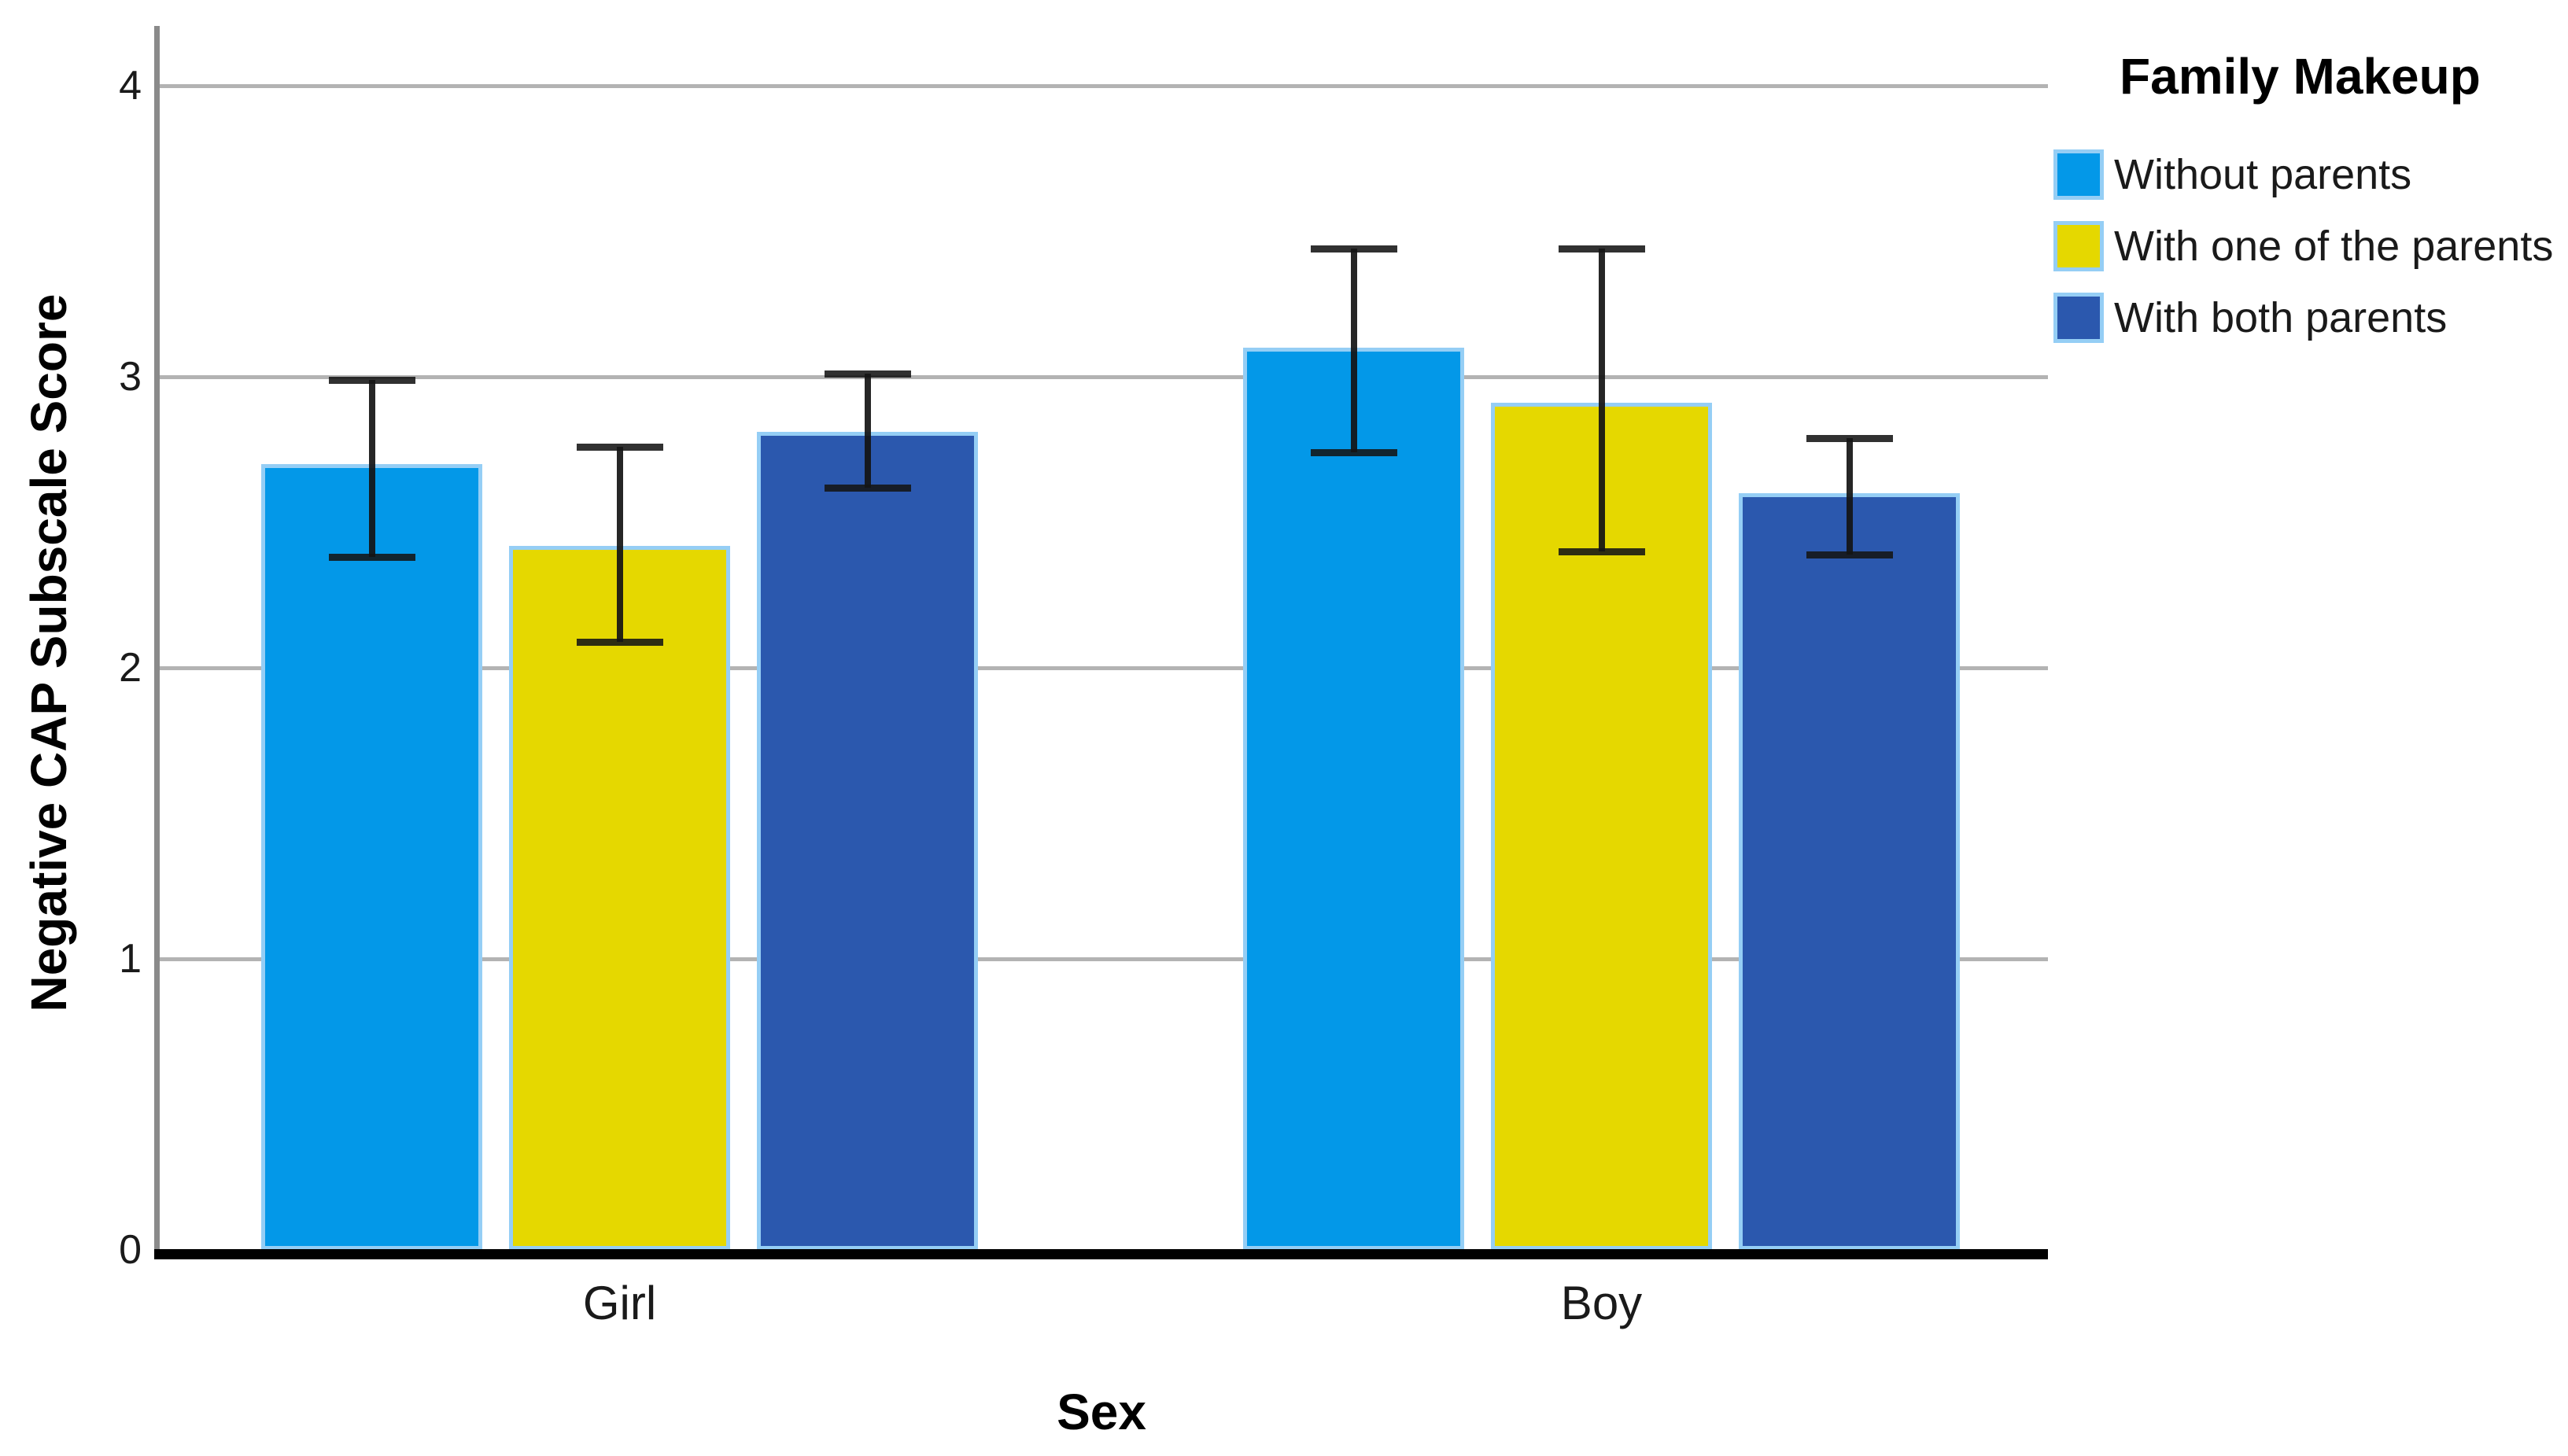 The height and width of the screenshot is (1456, 2568). What do you see at coordinates (157, 638) in the screenshot?
I see `y-axis-line` at bounding box center [157, 638].